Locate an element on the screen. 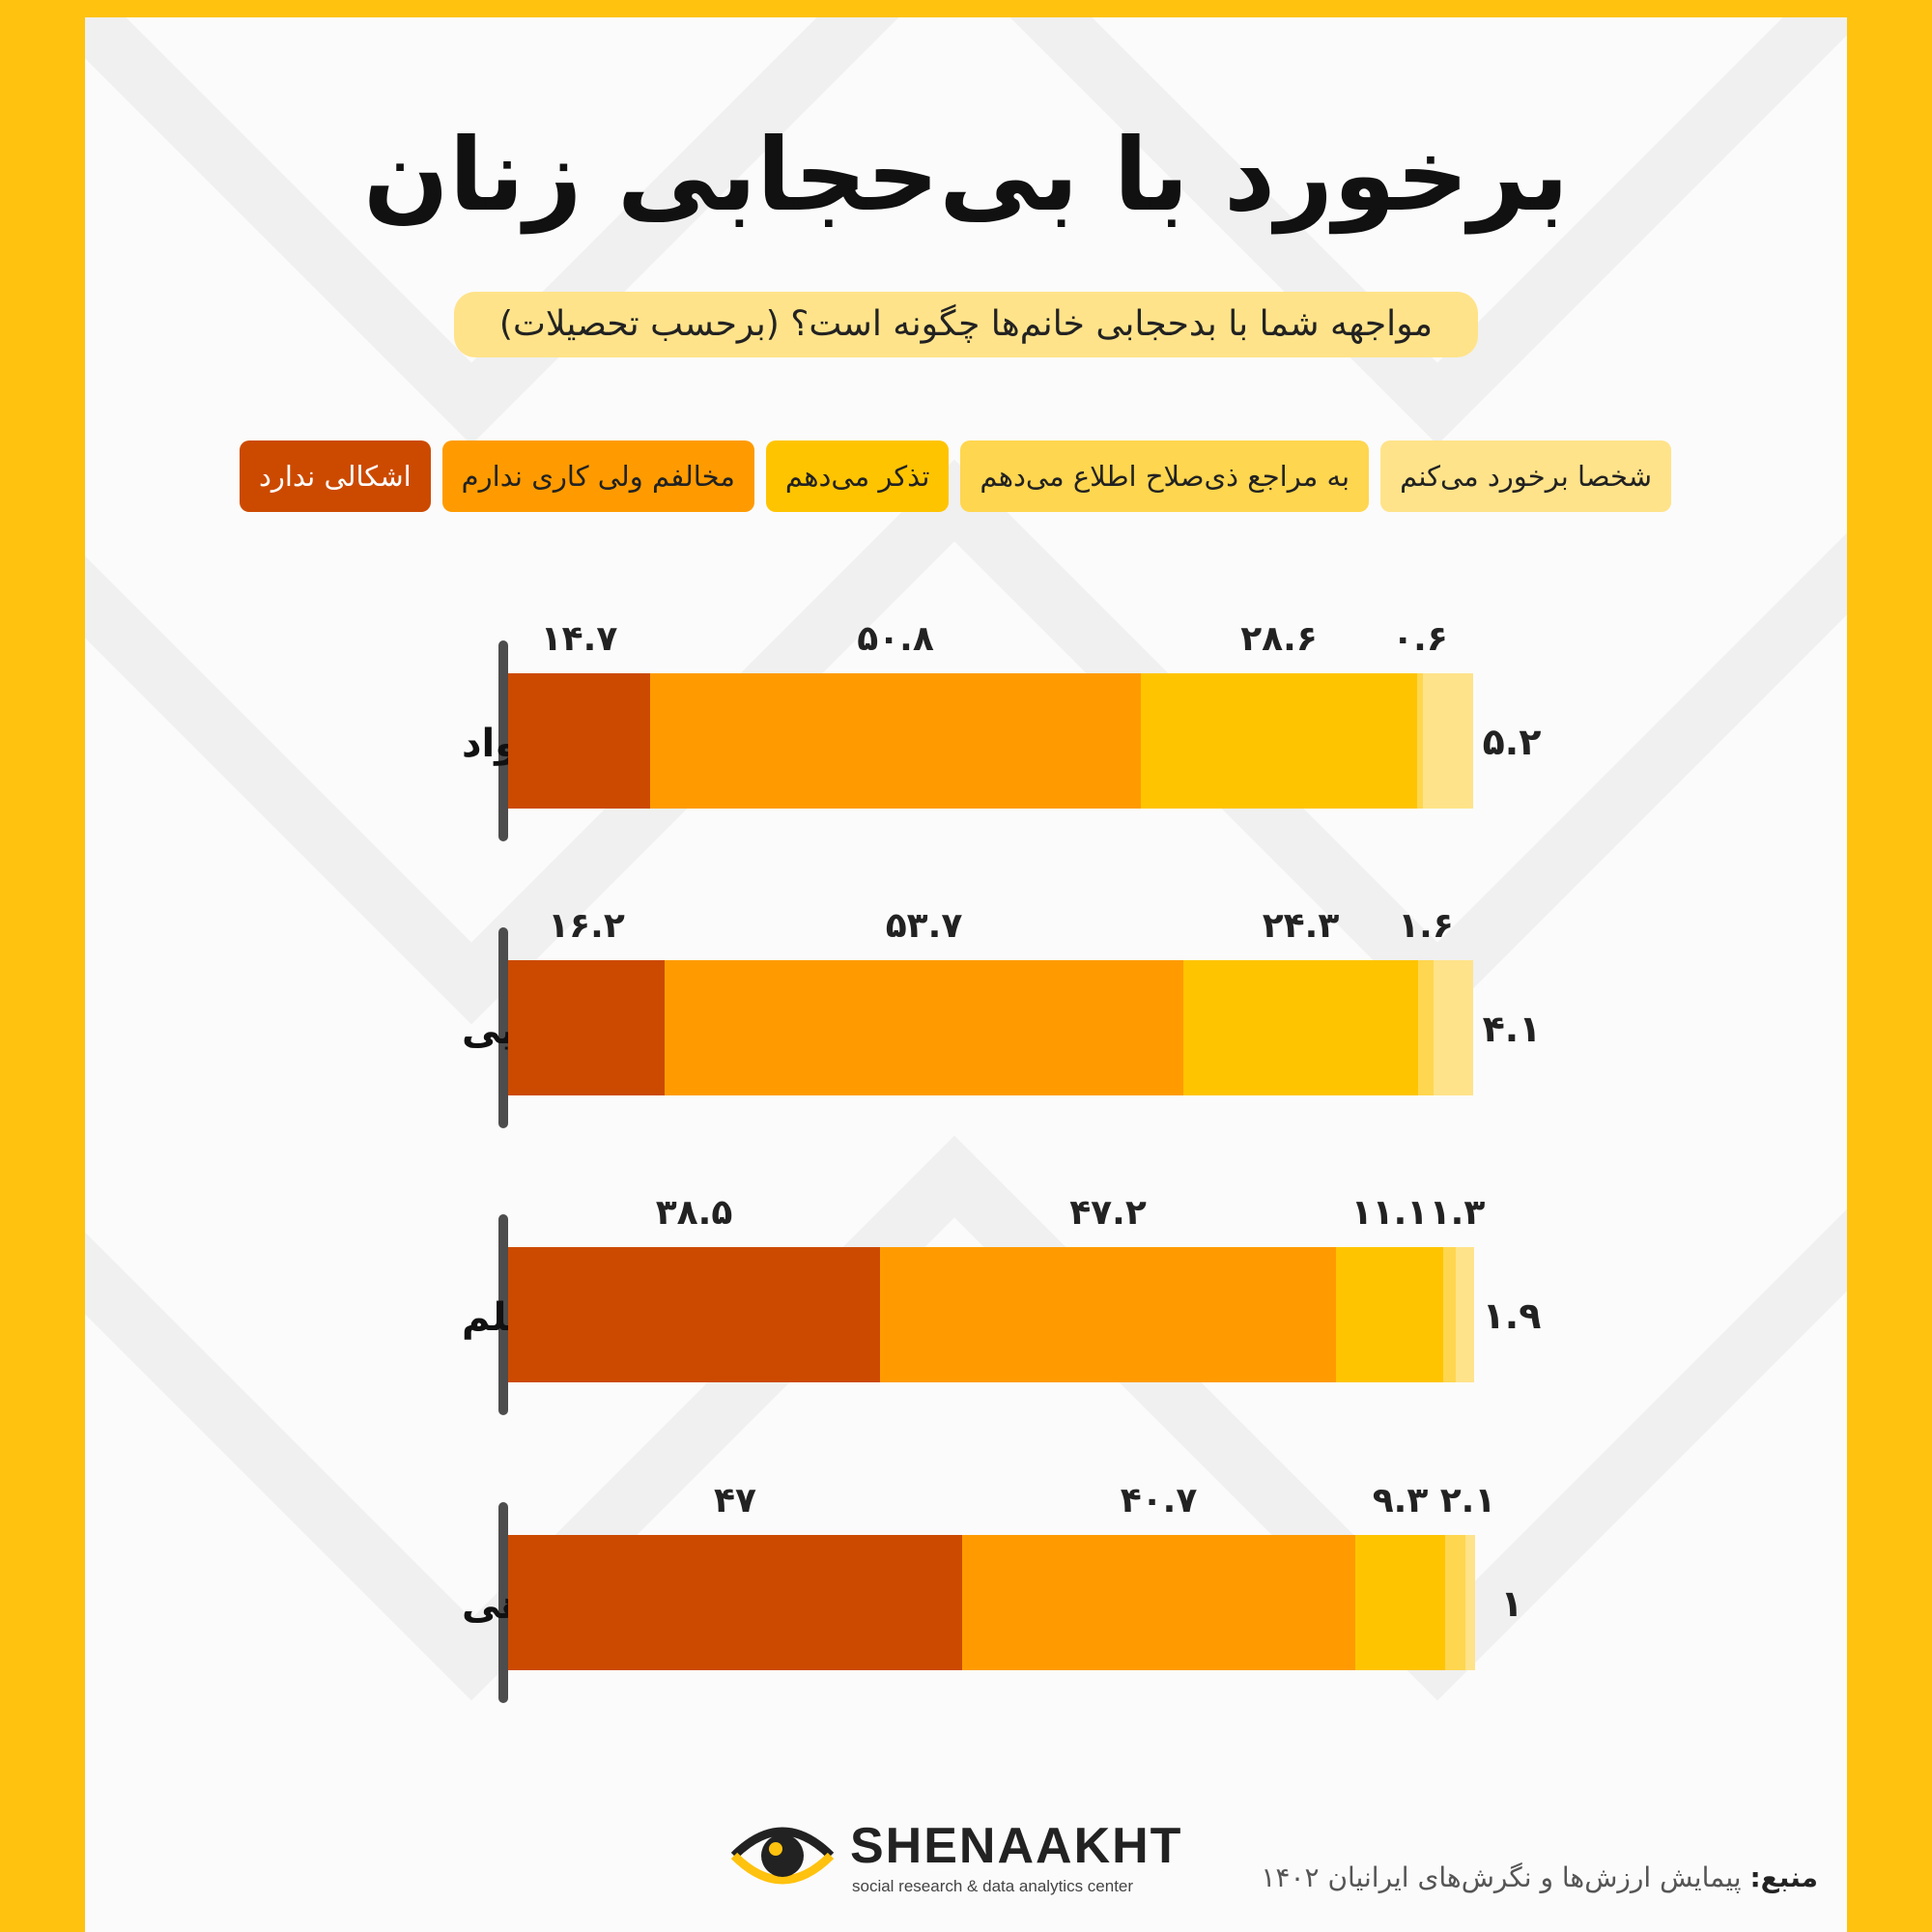 The height and width of the screenshot is (1932, 1932). data-label: ۲۴.۳ is located at coordinates (1301, 926).